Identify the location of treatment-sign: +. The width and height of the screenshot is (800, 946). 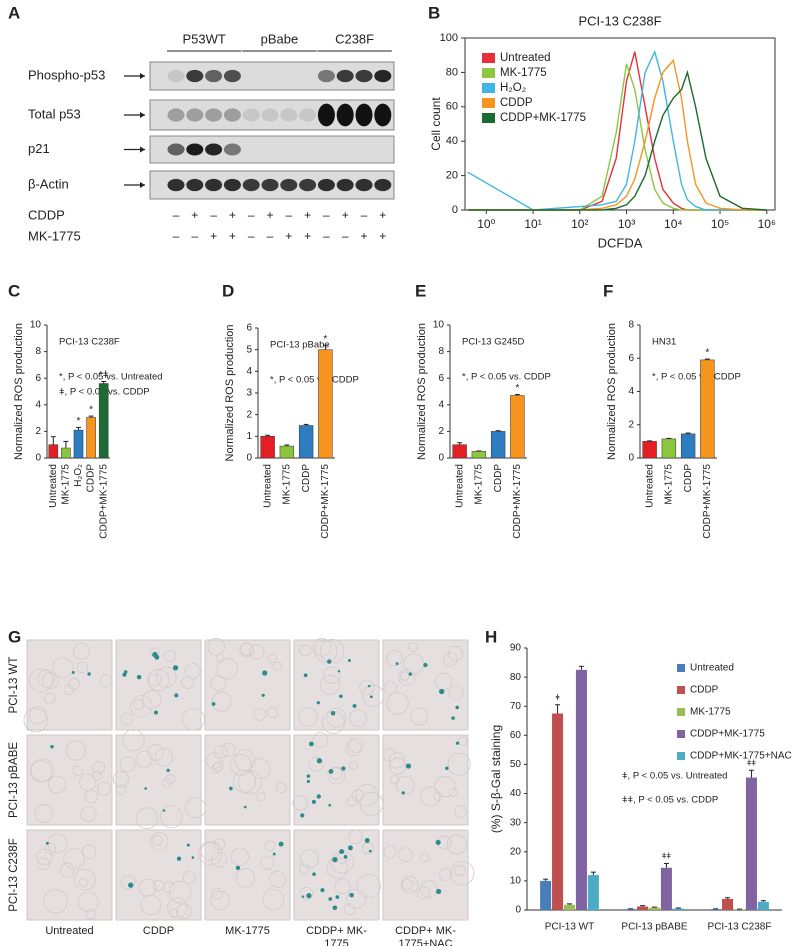
(213, 236).